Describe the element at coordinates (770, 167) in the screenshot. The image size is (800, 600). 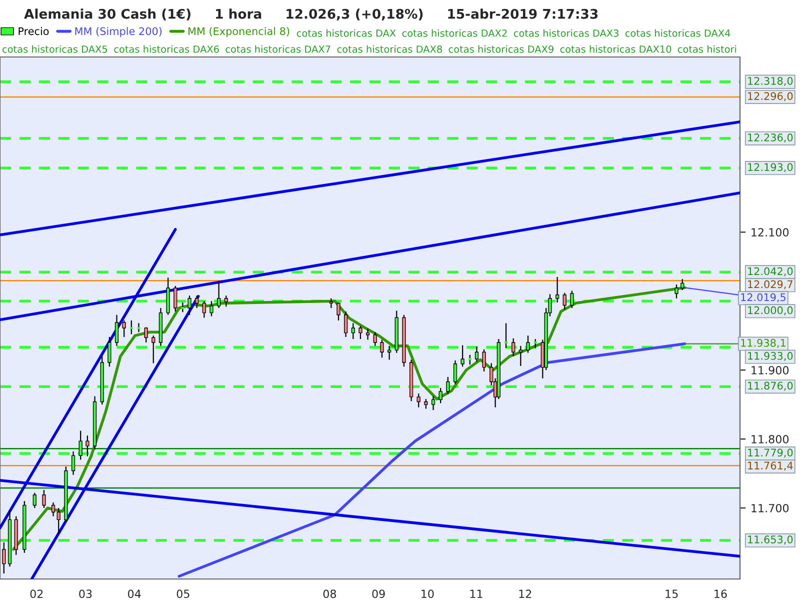
I see `ref-line-label: 12.193,0` at that location.